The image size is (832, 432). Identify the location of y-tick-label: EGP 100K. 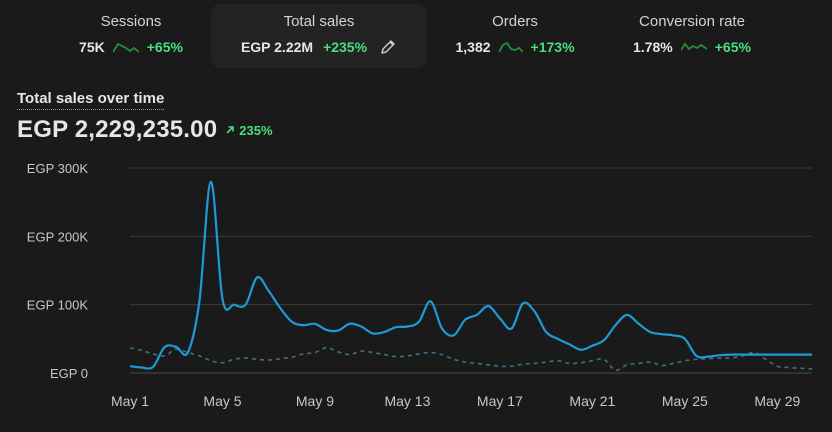
(58, 305).